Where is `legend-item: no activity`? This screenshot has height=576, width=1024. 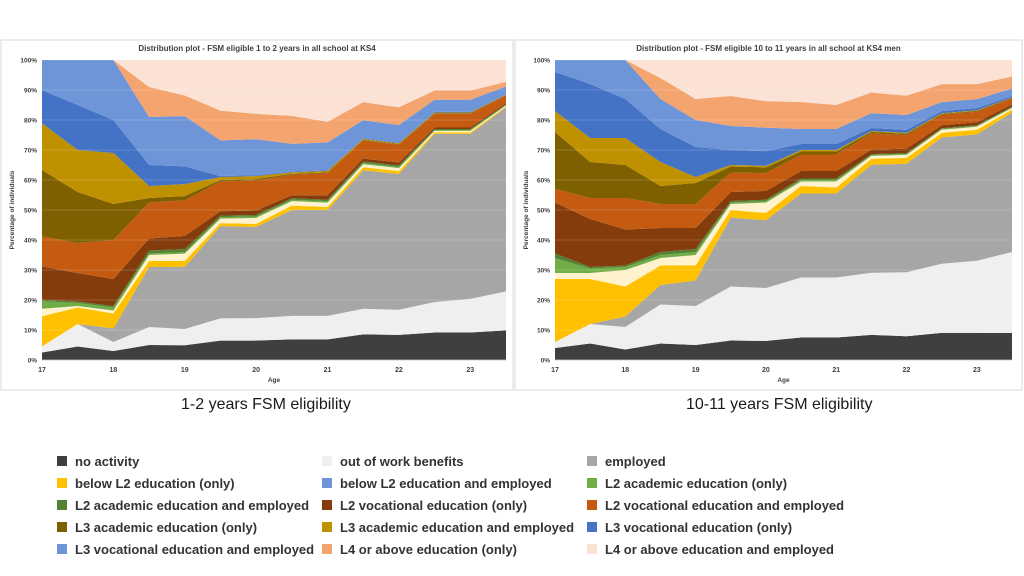
legend-item: no activity is located at coordinates (98, 461).